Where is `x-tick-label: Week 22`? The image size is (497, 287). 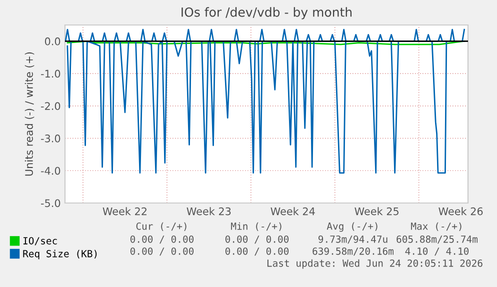 x-tick-label: Week 22 is located at coordinates (124, 211).